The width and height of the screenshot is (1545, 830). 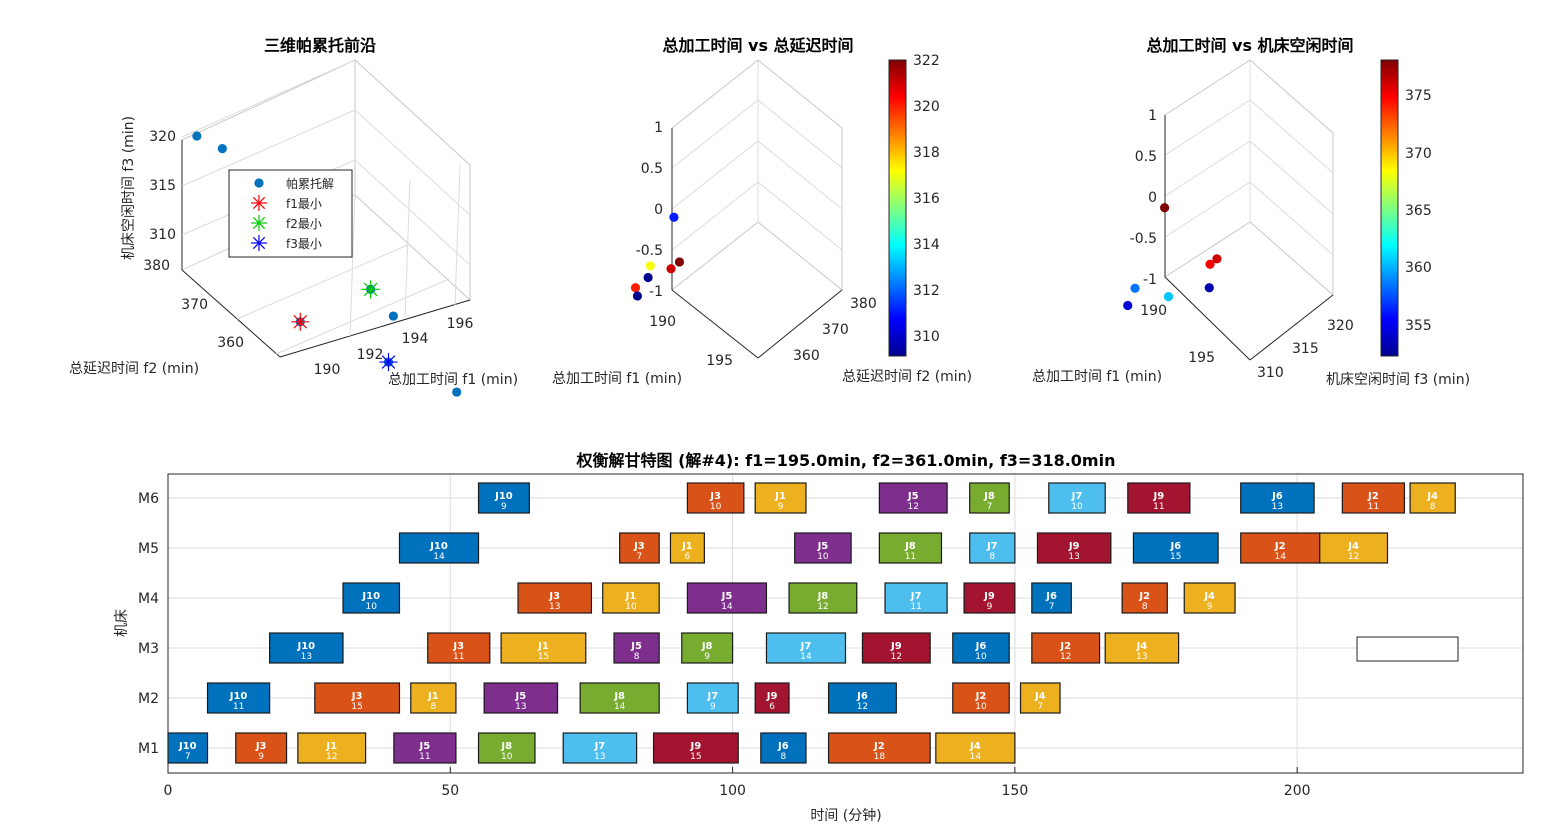 I want to click on colorbar-tick: 310, so click(x=926, y=337).